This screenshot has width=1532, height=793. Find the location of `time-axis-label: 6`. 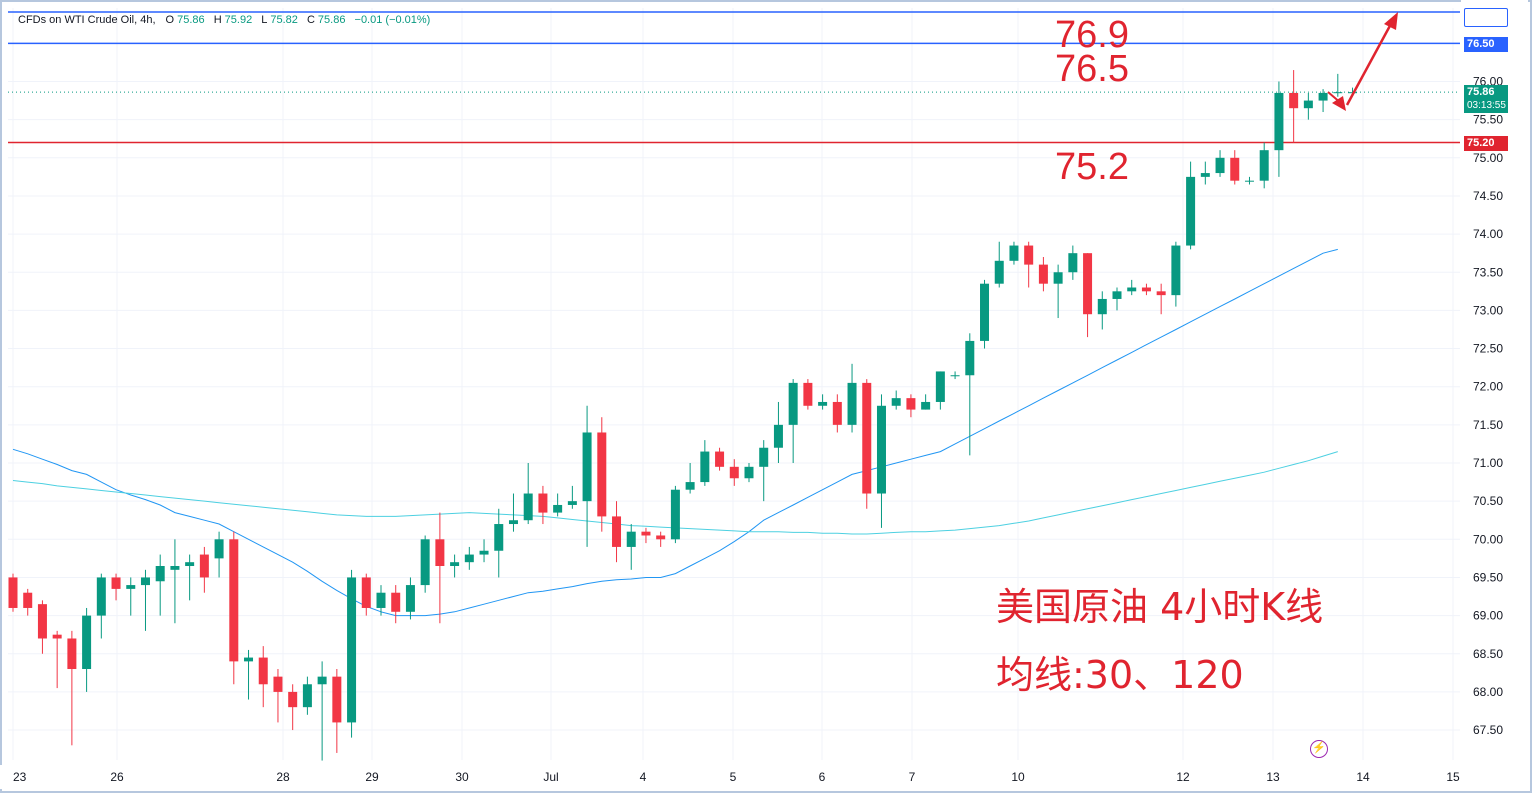

time-axis-label: 6 is located at coordinates (822, 777).